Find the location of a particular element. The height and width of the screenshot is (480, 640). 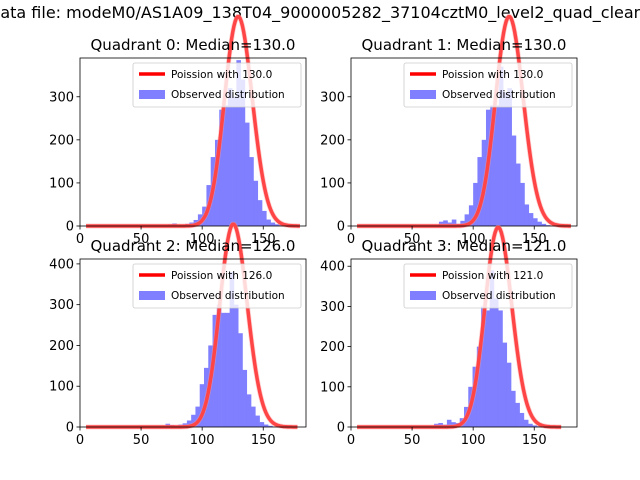

legend: Poission with 126.0 Observed distribution is located at coordinates (217, 286).